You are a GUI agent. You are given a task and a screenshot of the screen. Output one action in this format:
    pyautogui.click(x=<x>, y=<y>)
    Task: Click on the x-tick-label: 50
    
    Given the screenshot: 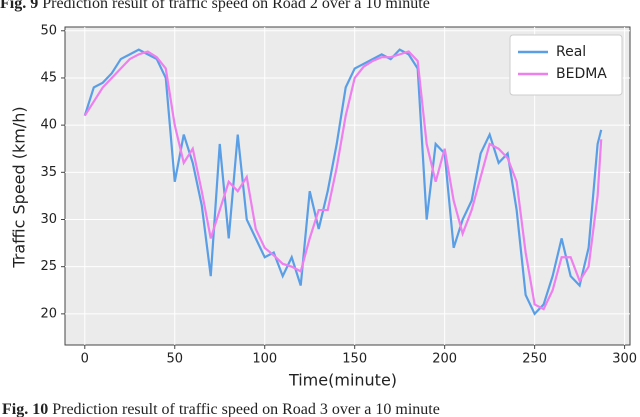 What is the action you would take?
    pyautogui.click(x=174, y=359)
    